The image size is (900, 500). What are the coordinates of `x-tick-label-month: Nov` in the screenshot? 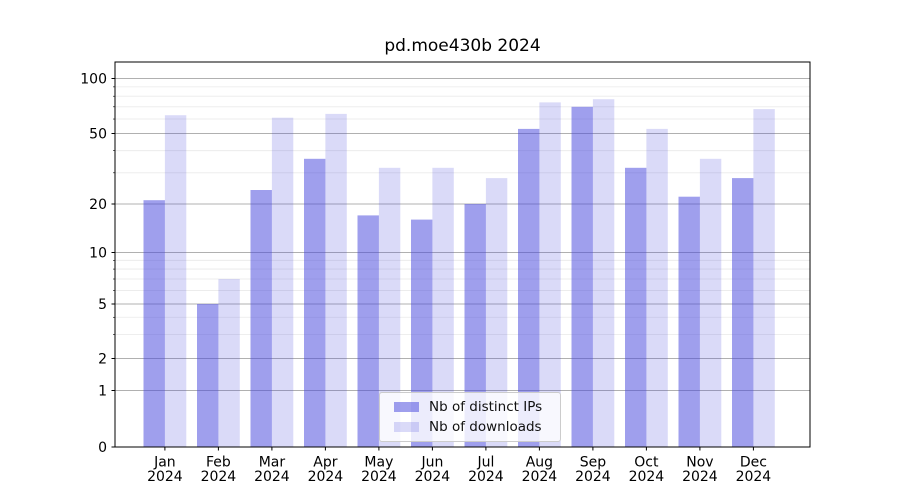 It's located at (699, 463).